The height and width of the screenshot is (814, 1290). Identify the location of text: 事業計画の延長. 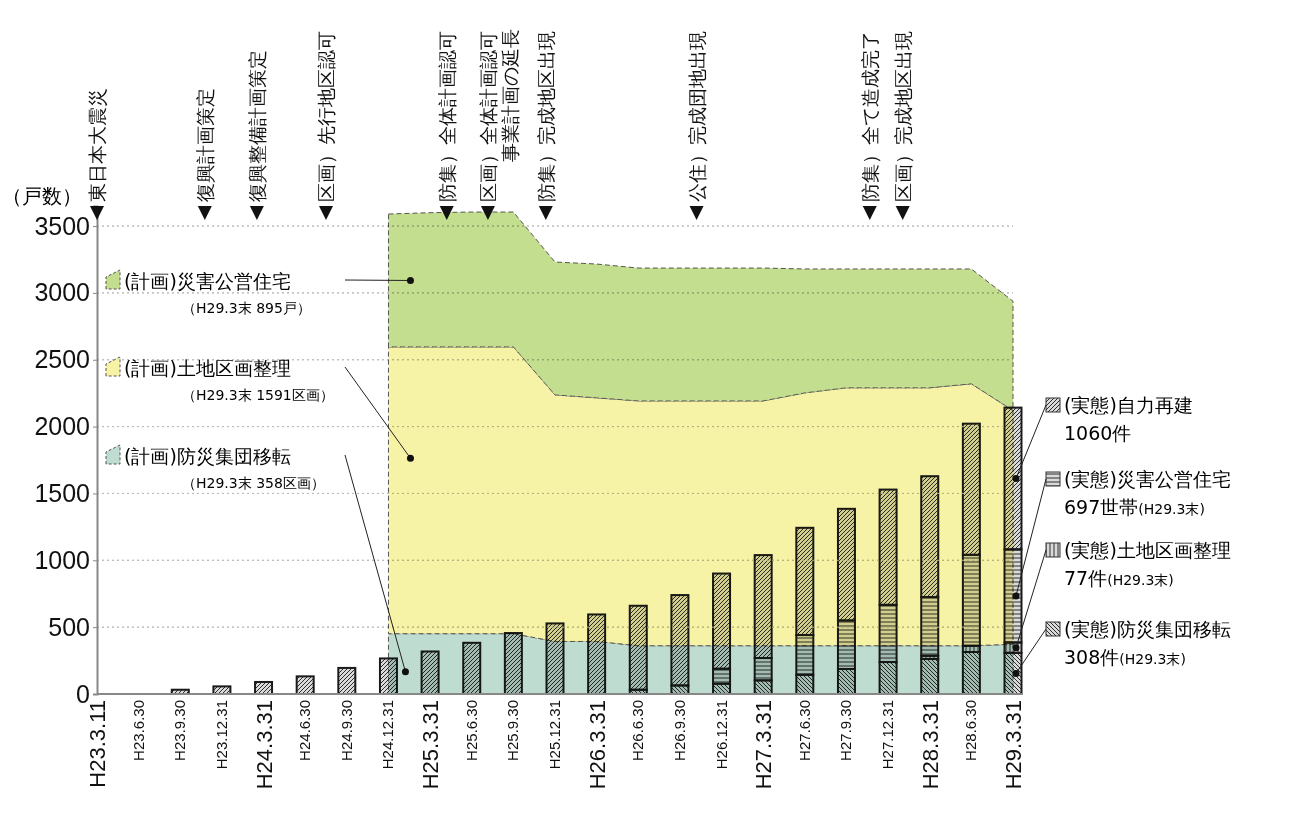
(510, 95).